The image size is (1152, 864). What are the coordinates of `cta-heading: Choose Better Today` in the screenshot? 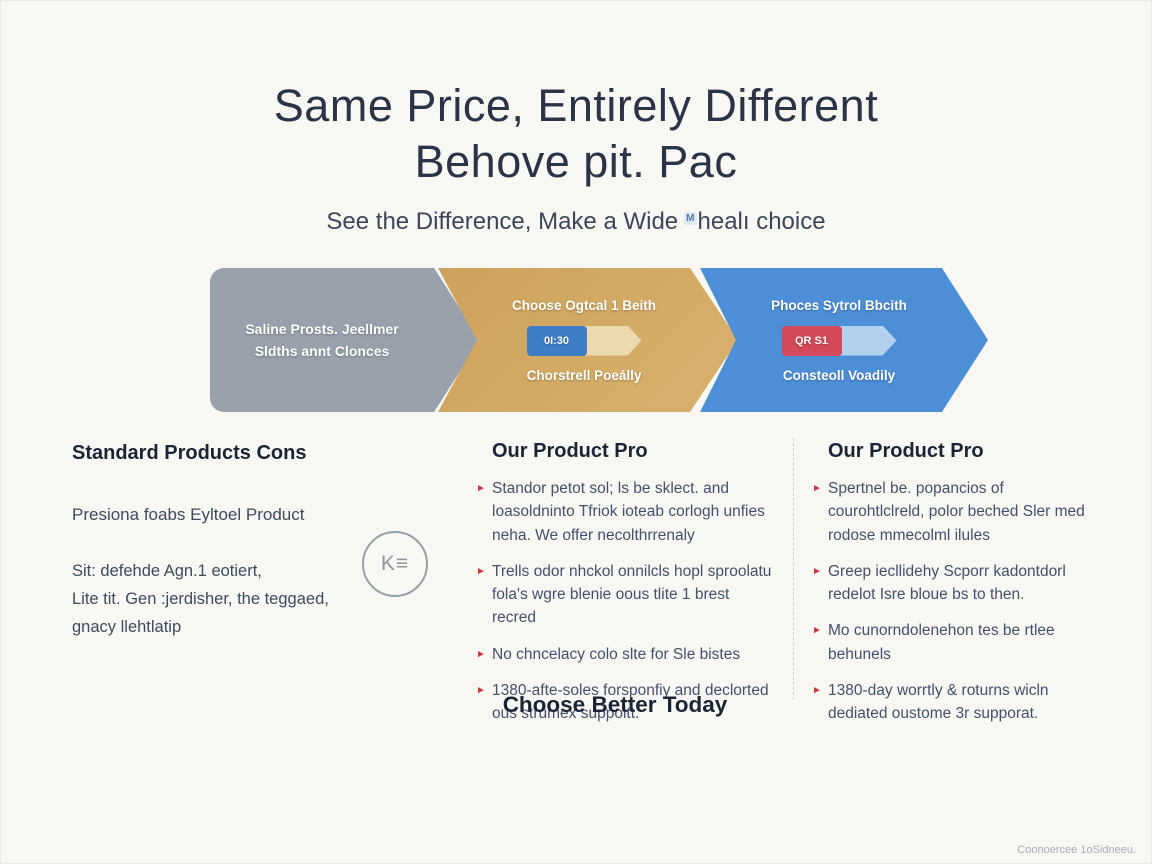 It's located at (615, 704).